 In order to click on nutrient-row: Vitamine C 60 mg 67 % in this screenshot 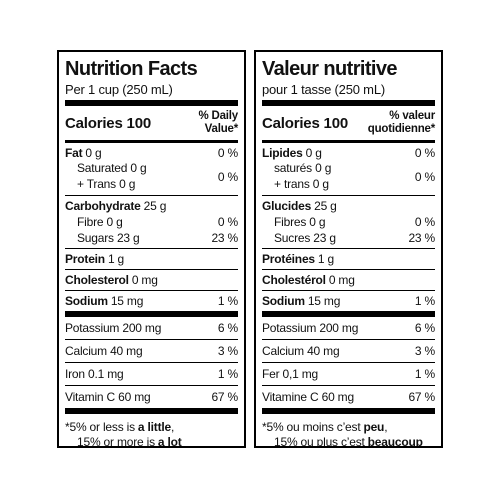, I will do `click(348, 397)`.